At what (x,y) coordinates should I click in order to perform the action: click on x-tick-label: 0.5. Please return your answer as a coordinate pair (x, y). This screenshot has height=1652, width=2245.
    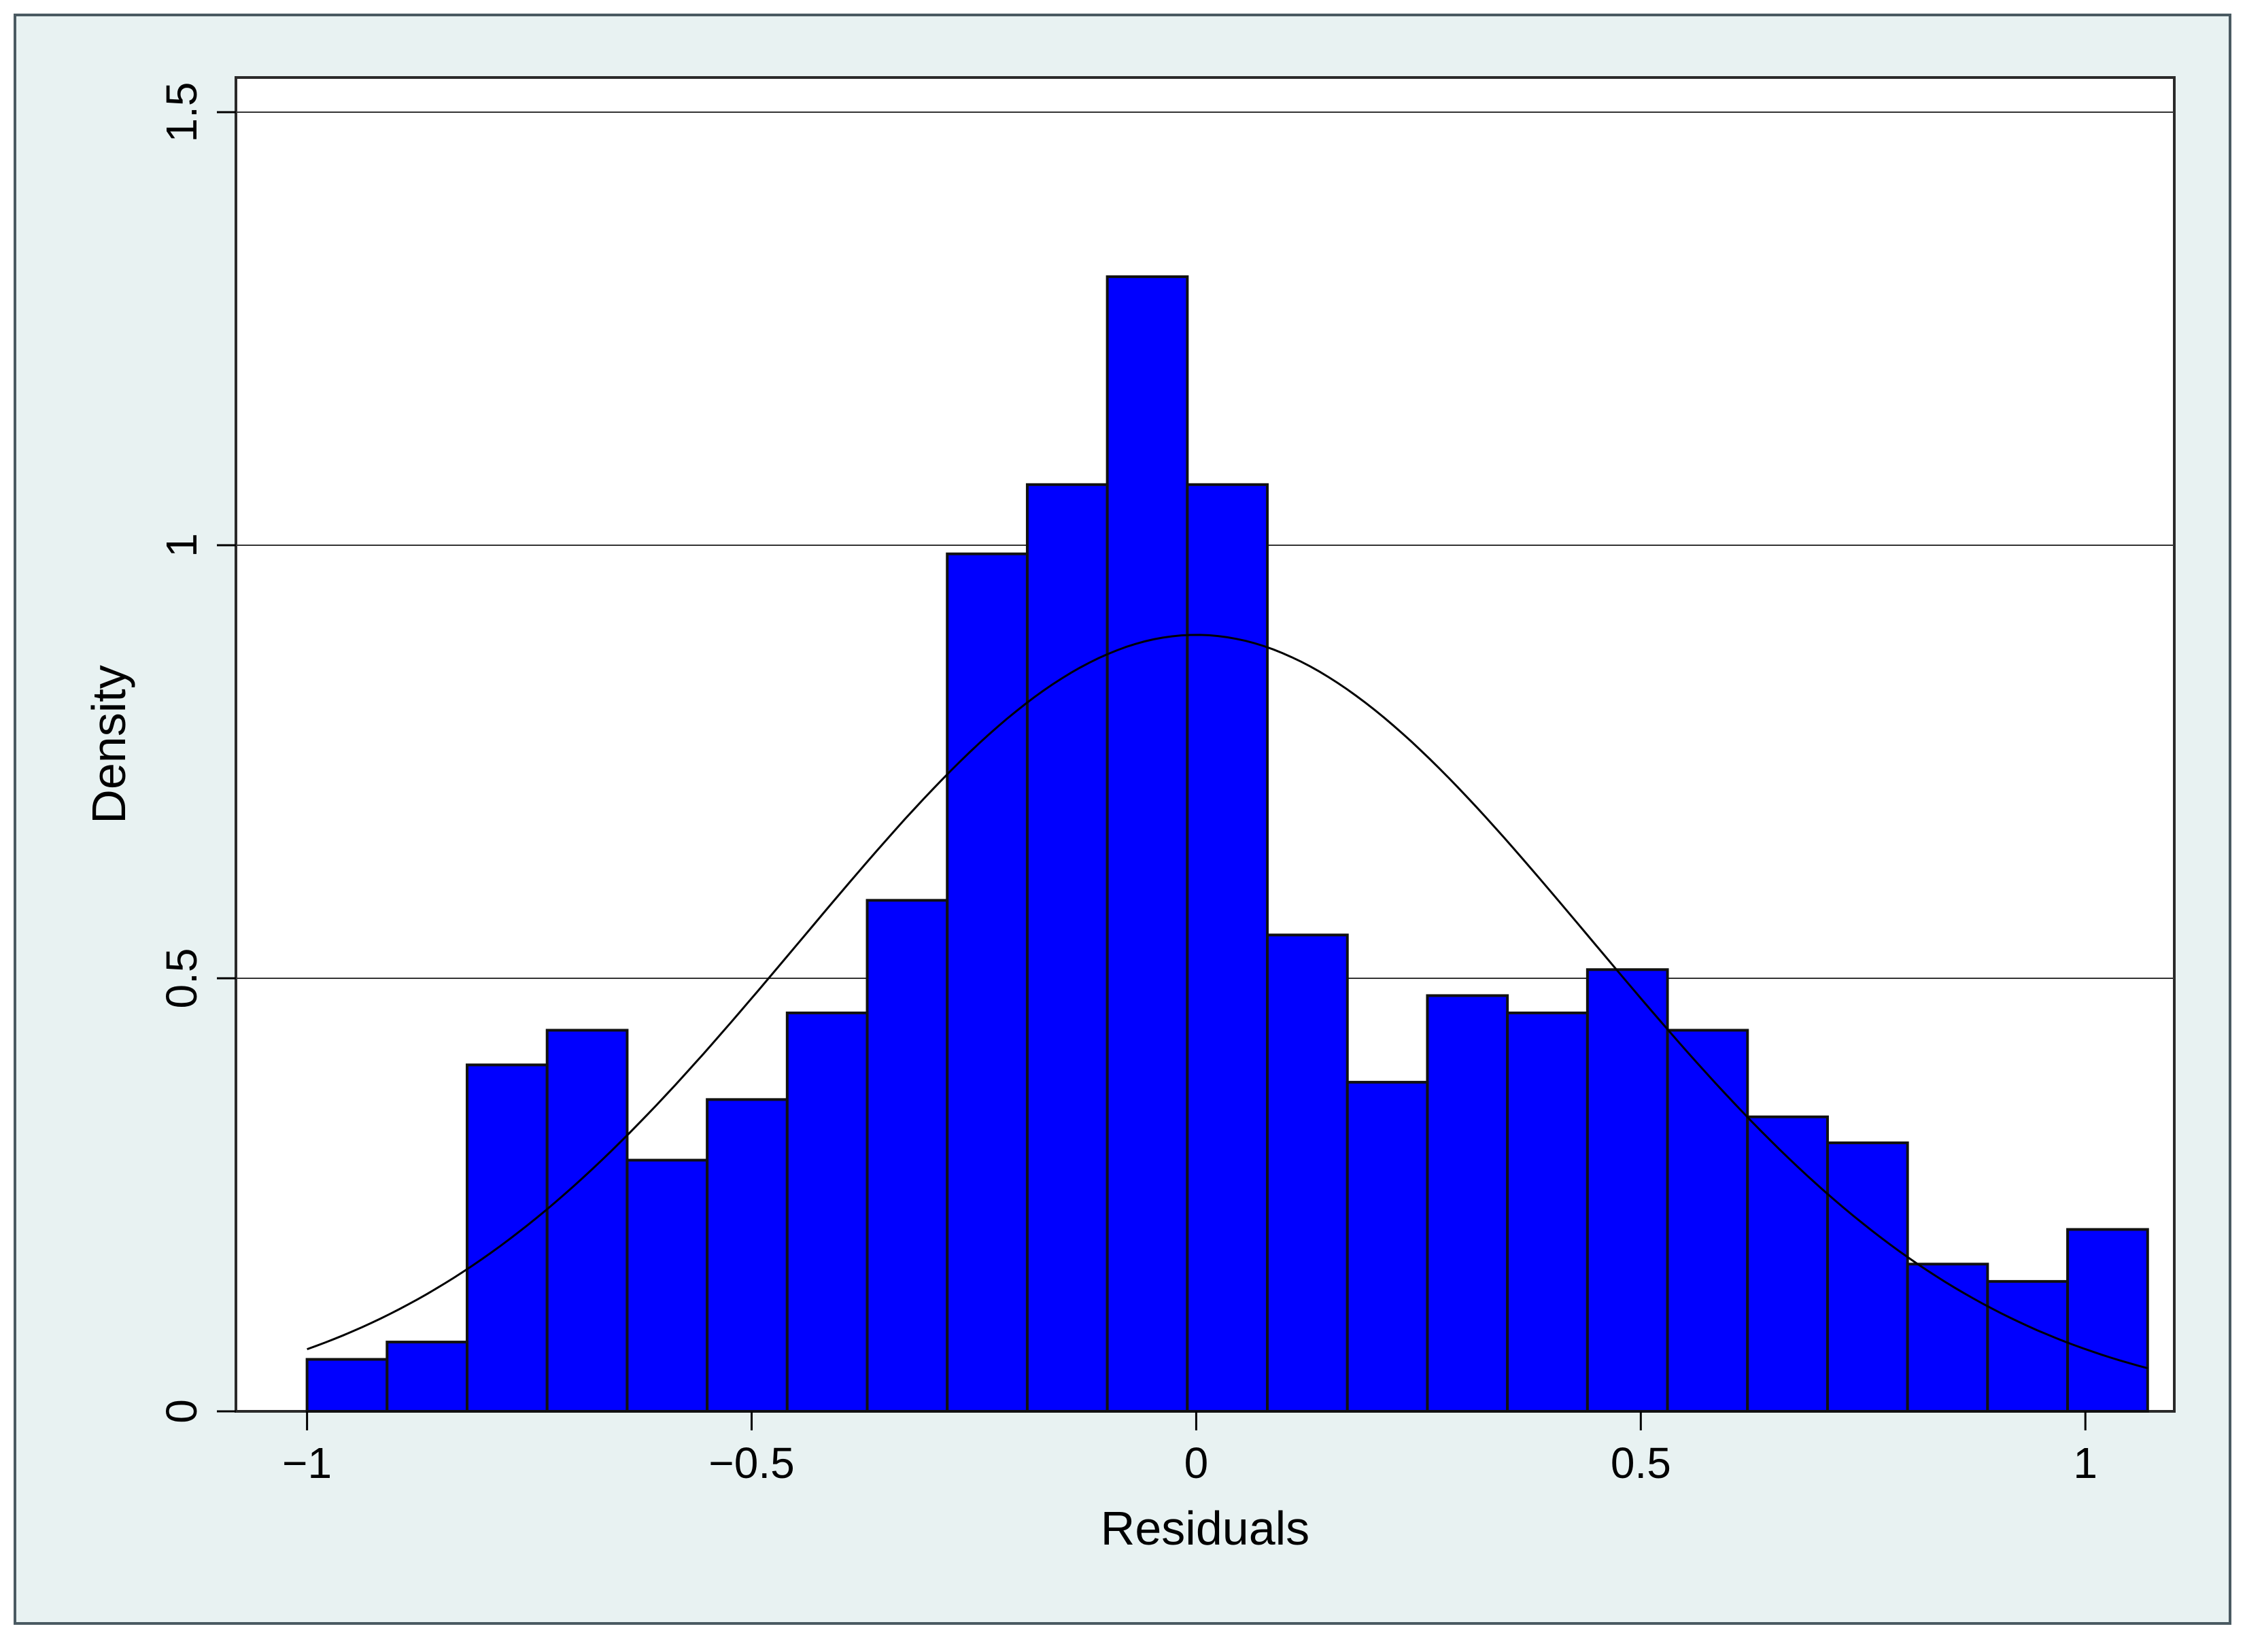
    Looking at the image, I should click on (1641, 1463).